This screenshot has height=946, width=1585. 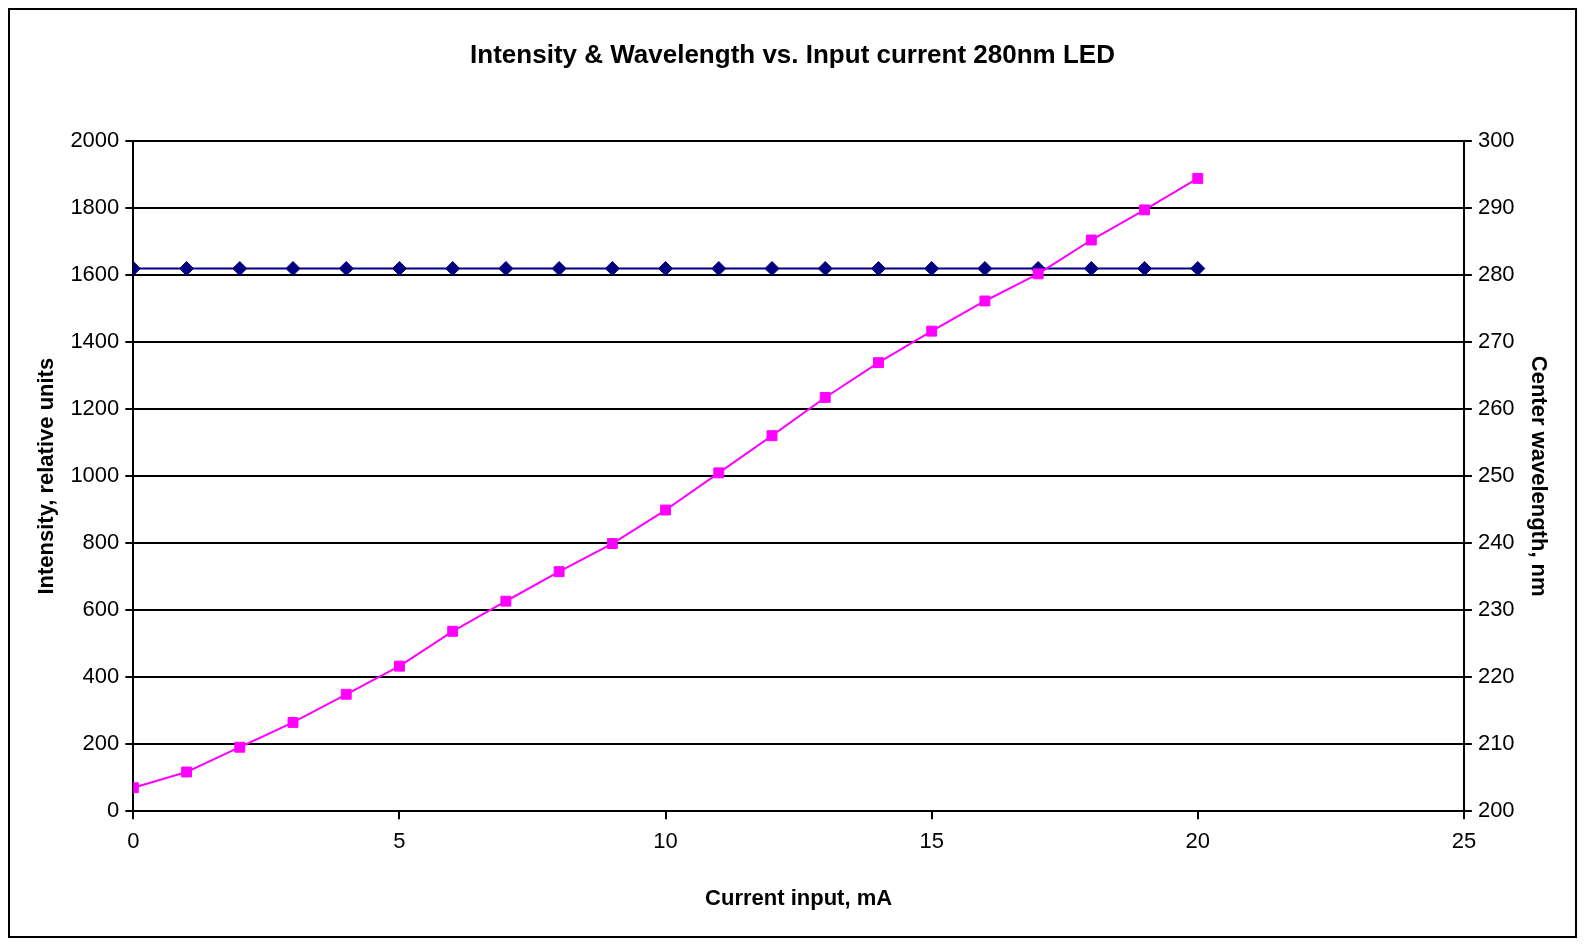 What do you see at coordinates (113, 810) in the screenshot?
I see `y-tick-label: 0` at bounding box center [113, 810].